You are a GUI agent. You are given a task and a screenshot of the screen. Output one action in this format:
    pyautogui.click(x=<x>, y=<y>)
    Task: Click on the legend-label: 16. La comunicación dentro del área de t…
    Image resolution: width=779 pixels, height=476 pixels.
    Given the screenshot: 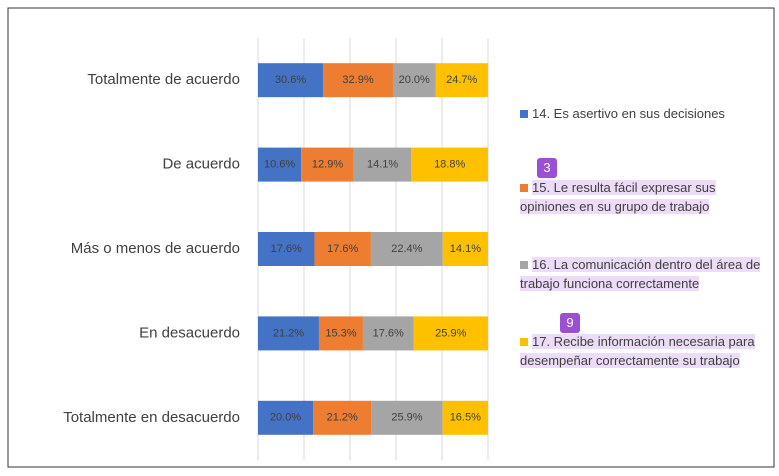 What is the action you would take?
    pyautogui.click(x=640, y=274)
    